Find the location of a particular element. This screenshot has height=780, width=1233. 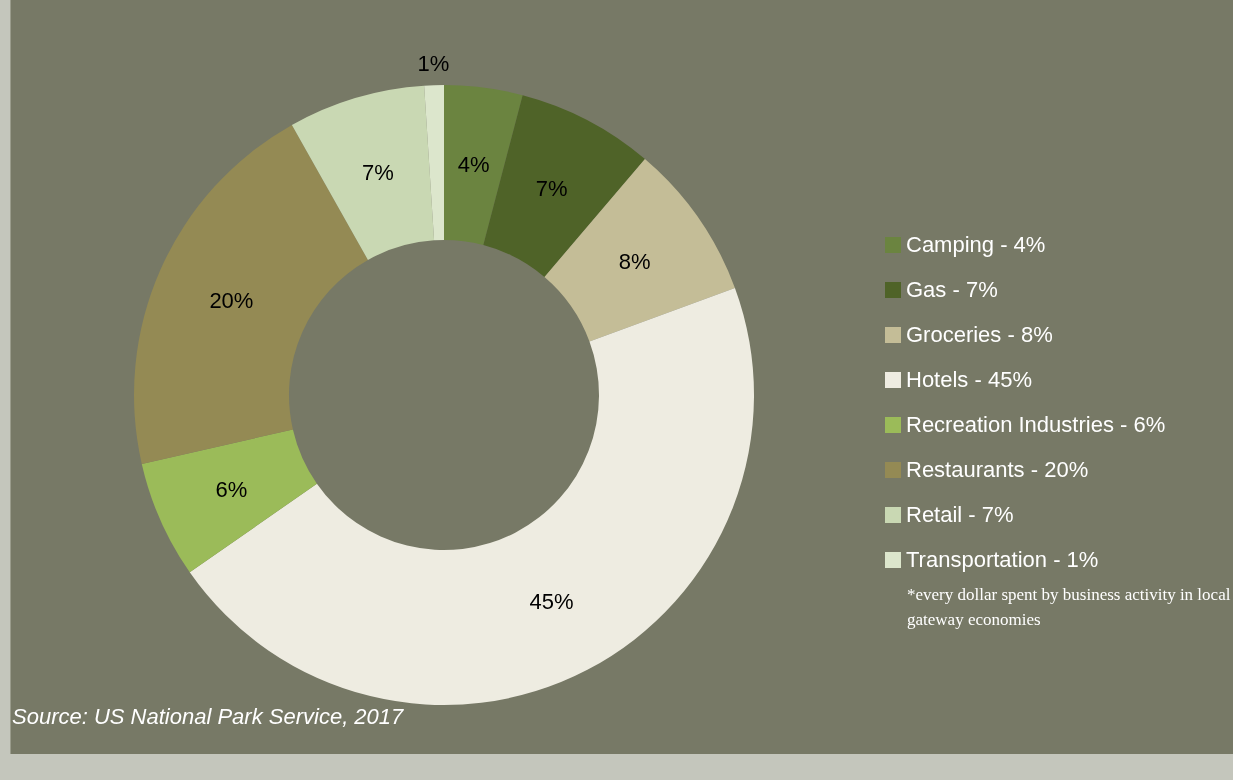

legend-label: Camping - 4% is located at coordinates (976, 244).